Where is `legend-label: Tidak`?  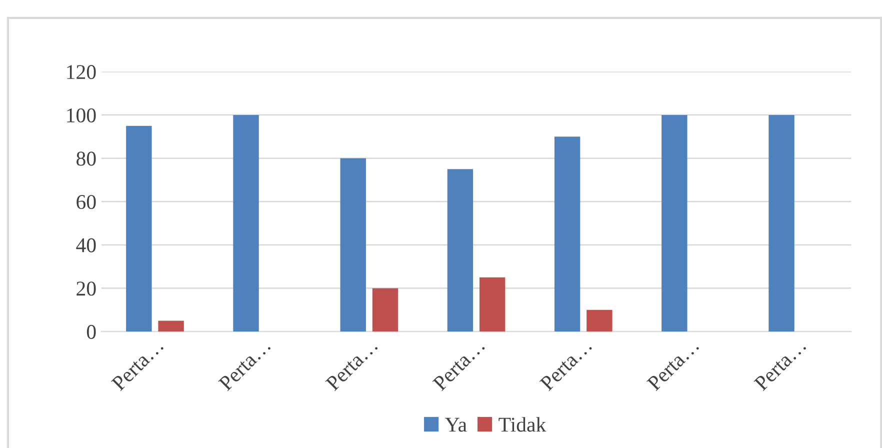
legend-label: Tidak is located at coordinates (522, 424).